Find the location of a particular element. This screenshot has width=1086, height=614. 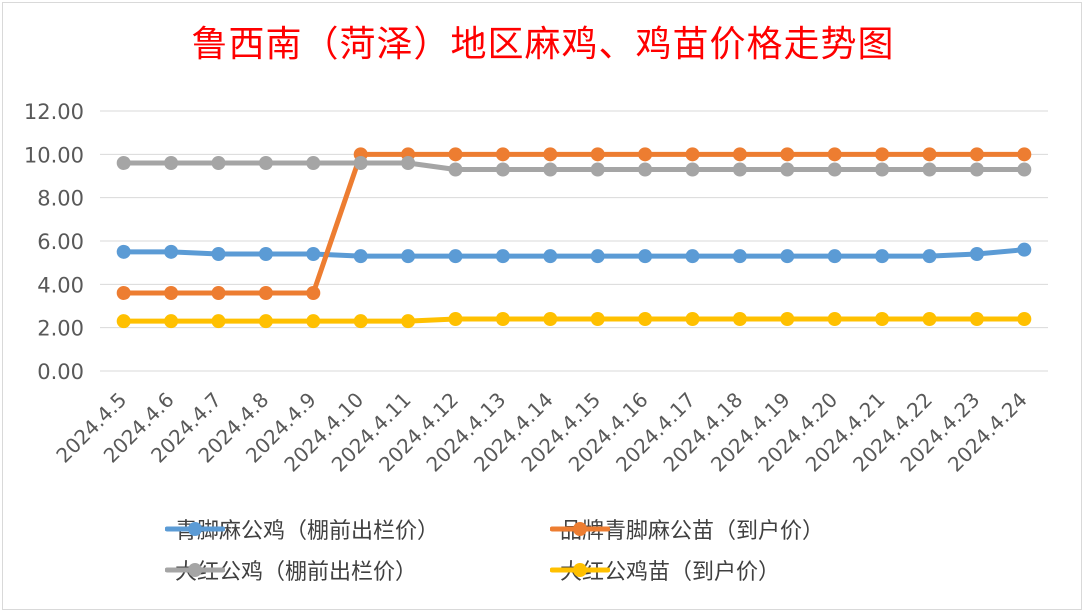

legend-item-0: 青脚麻公鸡（棚前出栏价） is located at coordinates (302, 529).